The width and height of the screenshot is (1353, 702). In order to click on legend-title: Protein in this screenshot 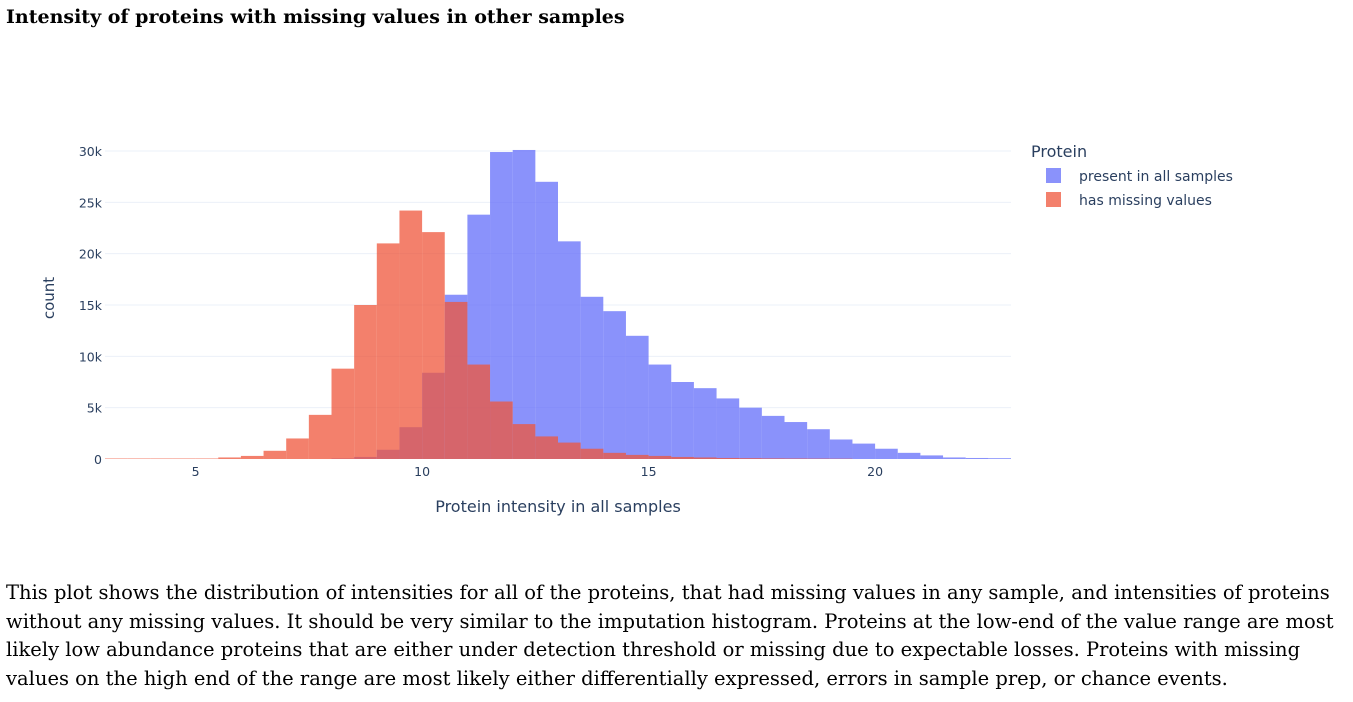, I will do `click(1059, 151)`.